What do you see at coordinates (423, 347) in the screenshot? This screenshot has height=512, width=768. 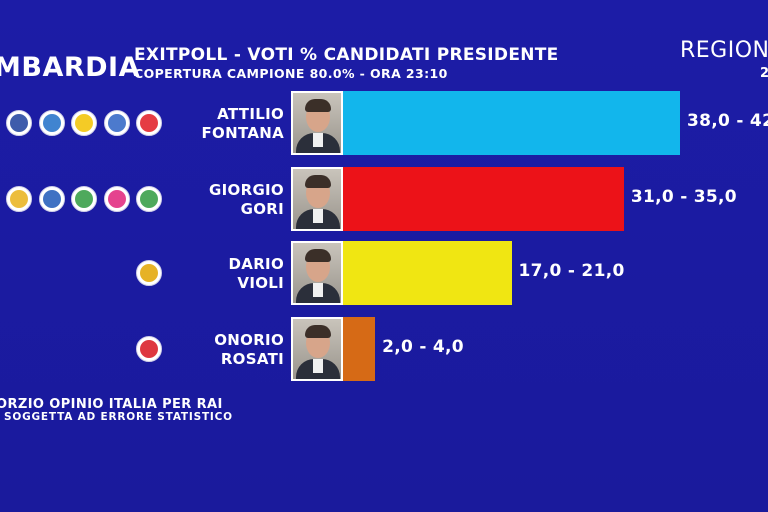 I see `bar-value-label: 2,0 - 4,0` at bounding box center [423, 347].